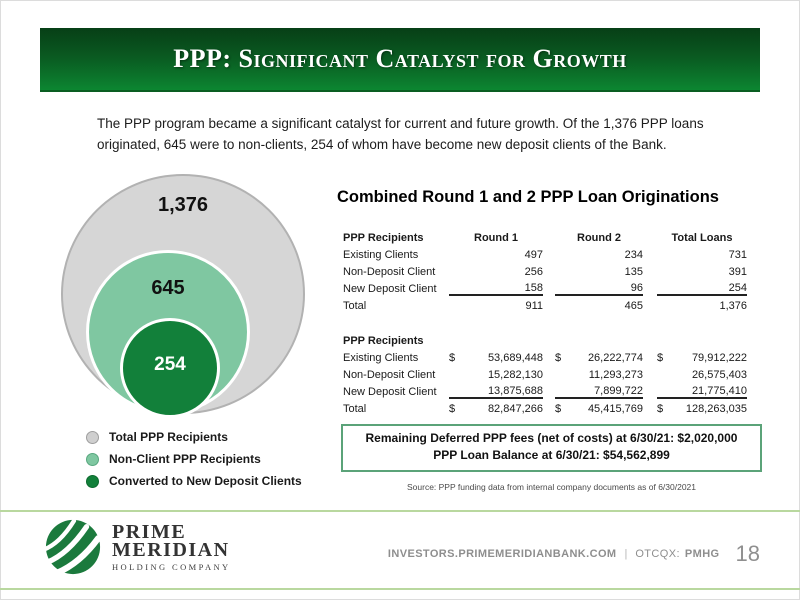 This screenshot has width=800, height=600. I want to click on cell-value: 497, so click(533, 255).